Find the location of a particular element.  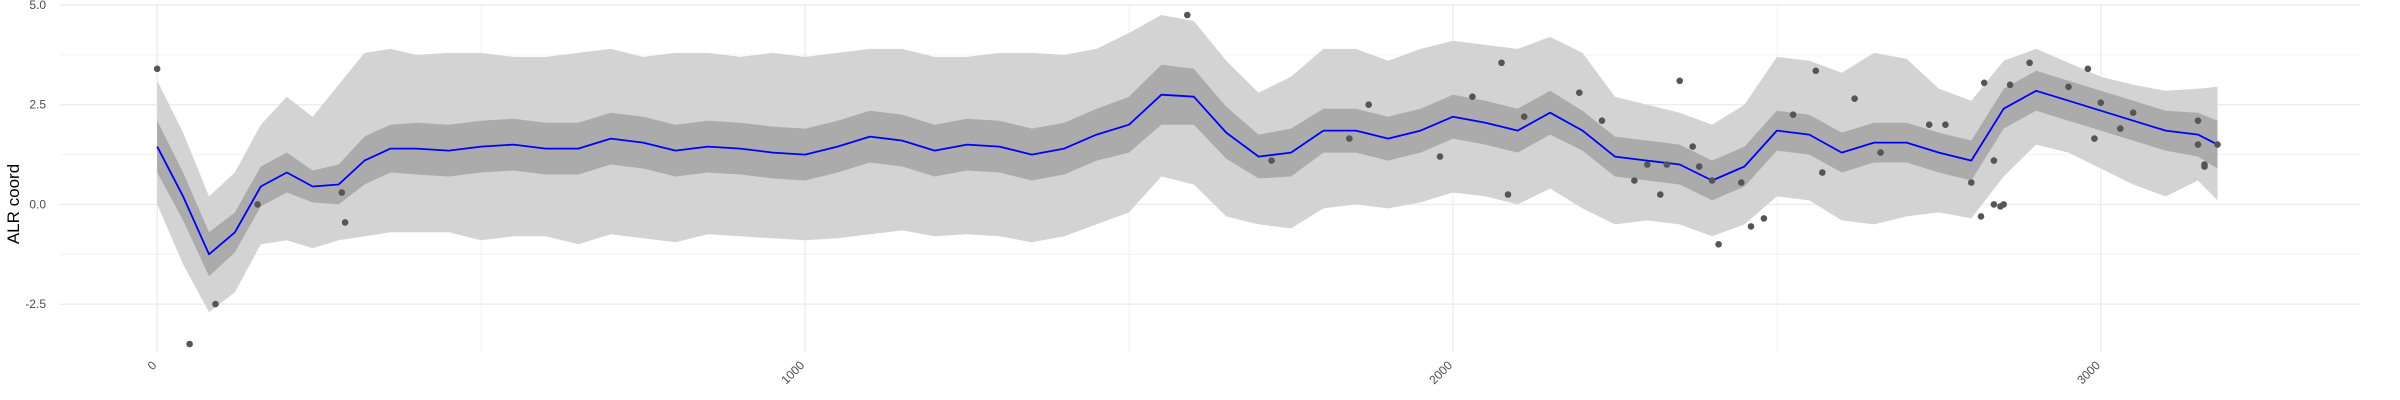

y-tick-label: 0.0 is located at coordinates (37, 204).